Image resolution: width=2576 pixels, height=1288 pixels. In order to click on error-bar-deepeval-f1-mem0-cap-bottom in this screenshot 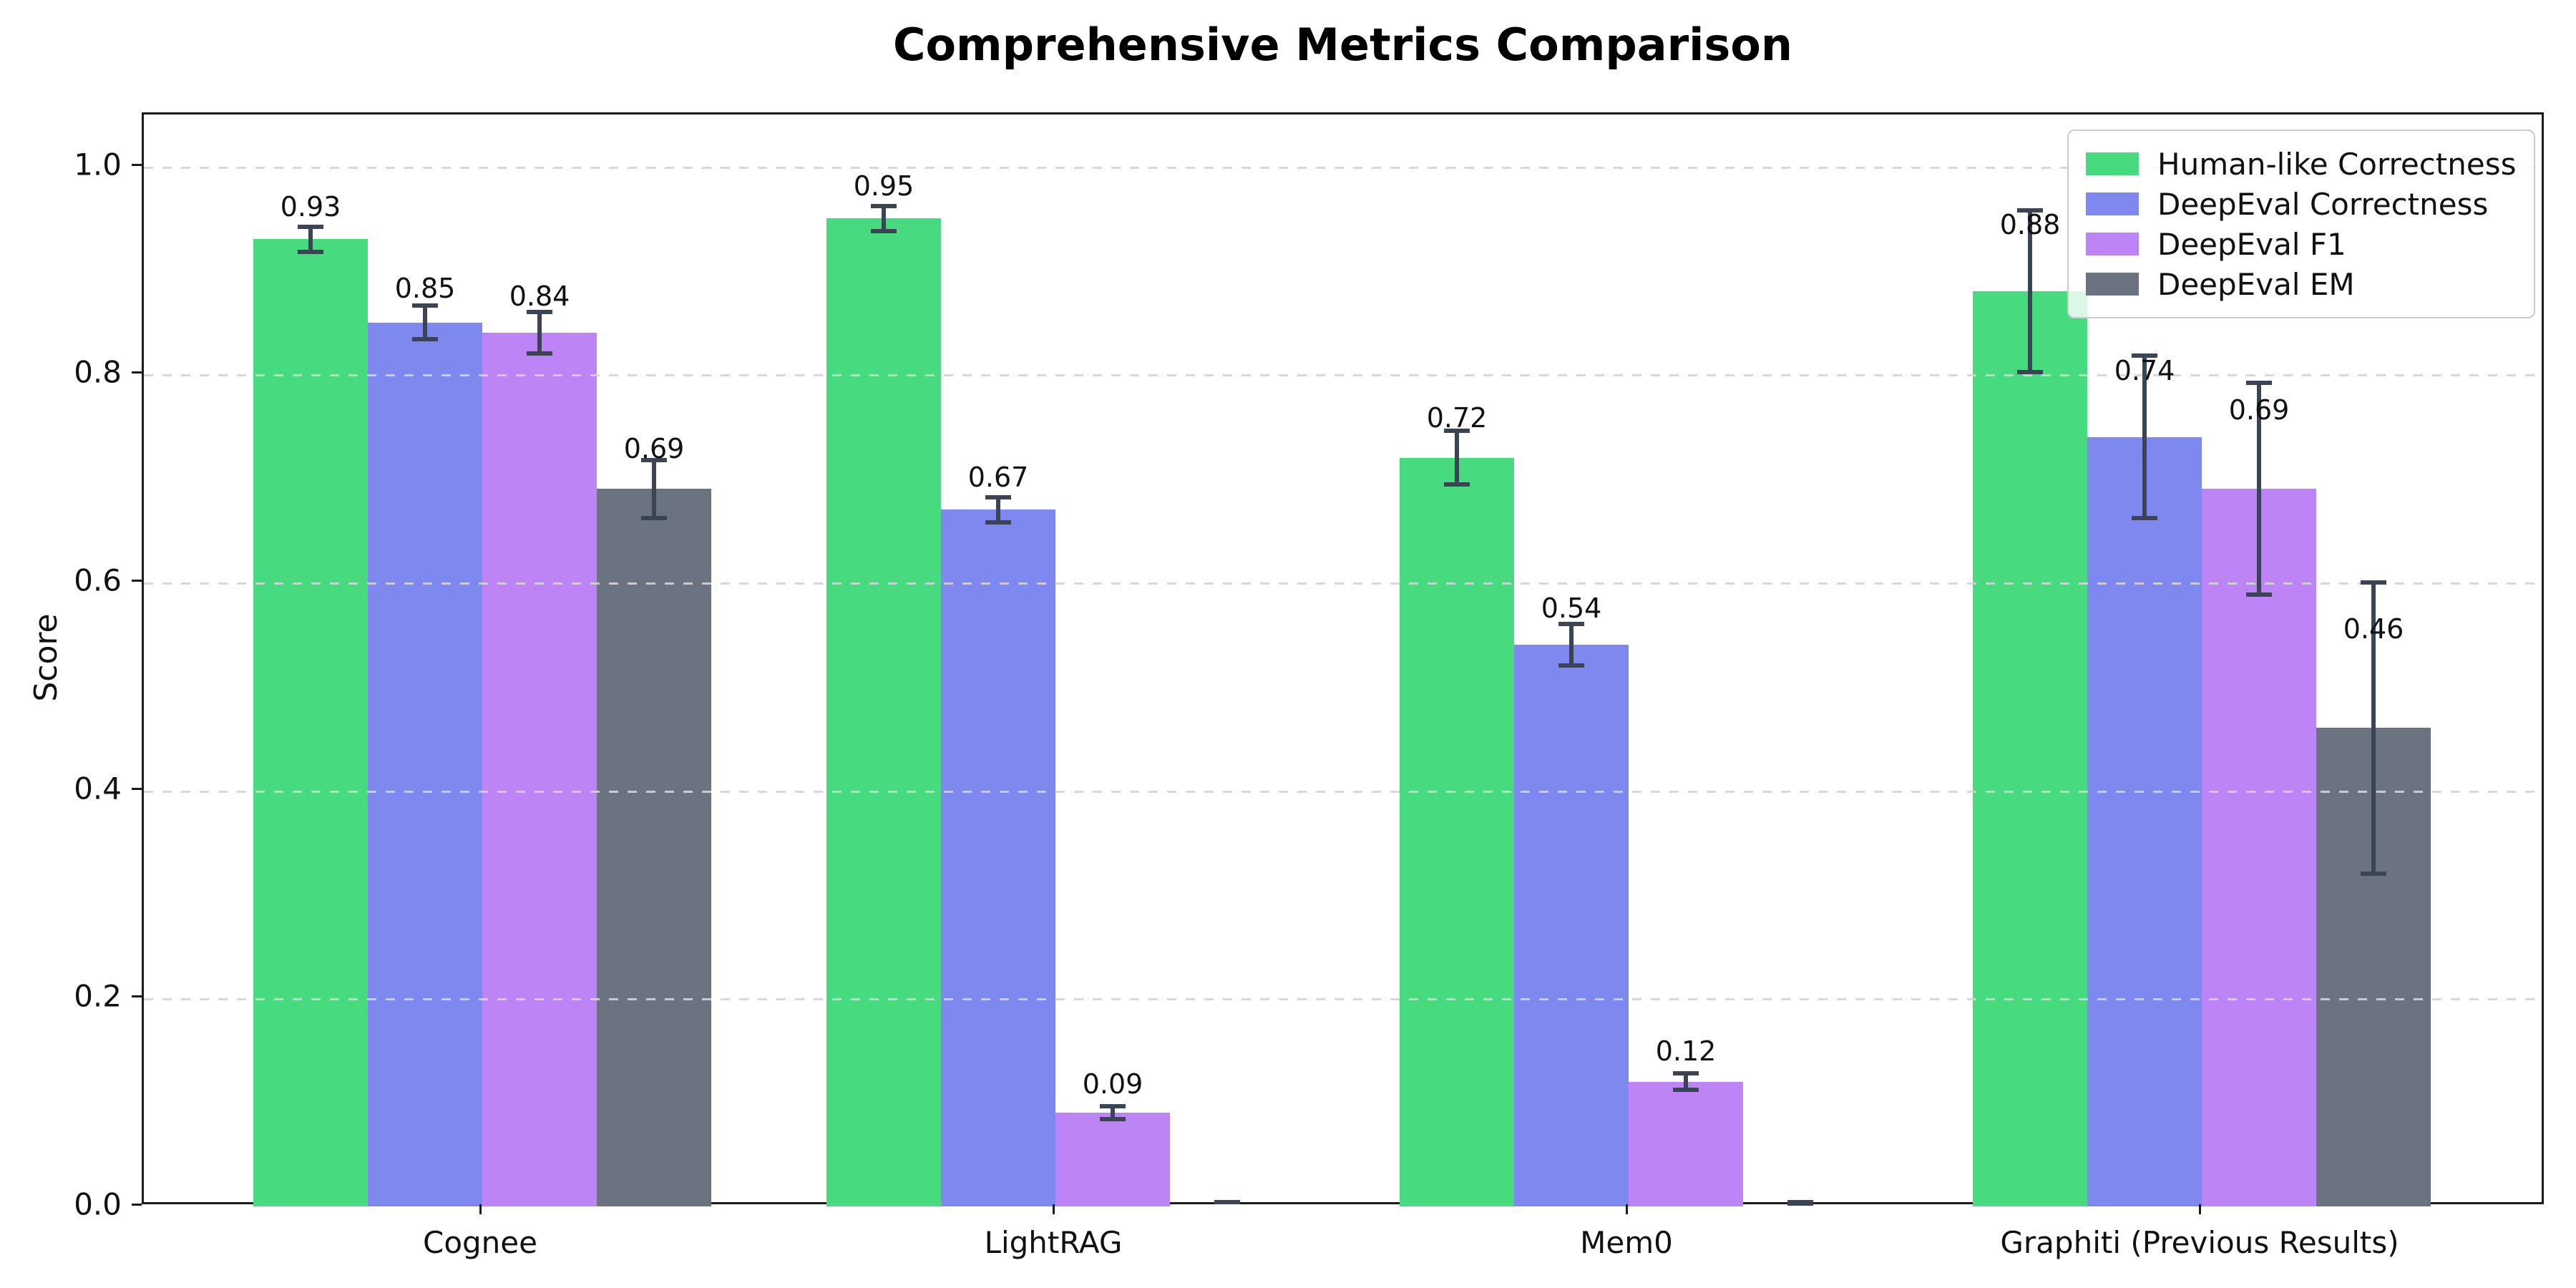, I will do `click(1686, 1090)`.